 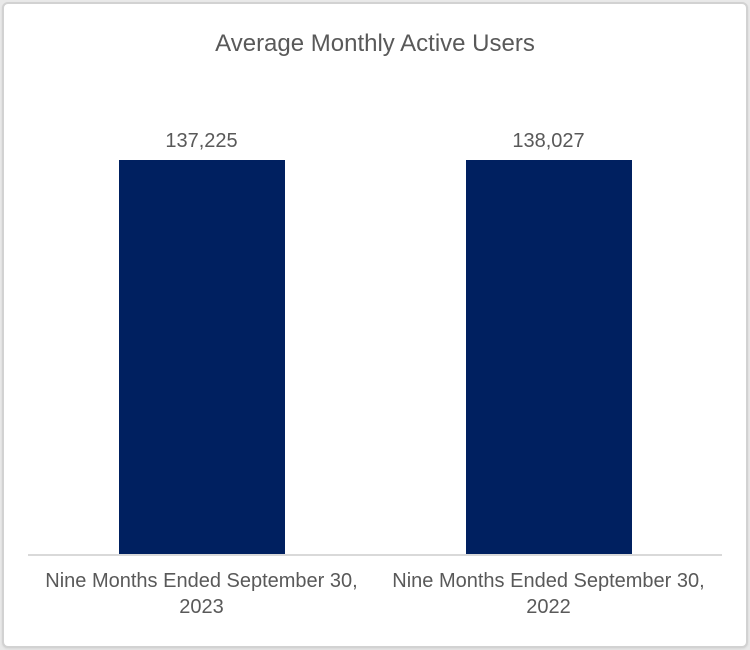 What do you see at coordinates (548, 141) in the screenshot?
I see `data-label-2022: 138,027` at bounding box center [548, 141].